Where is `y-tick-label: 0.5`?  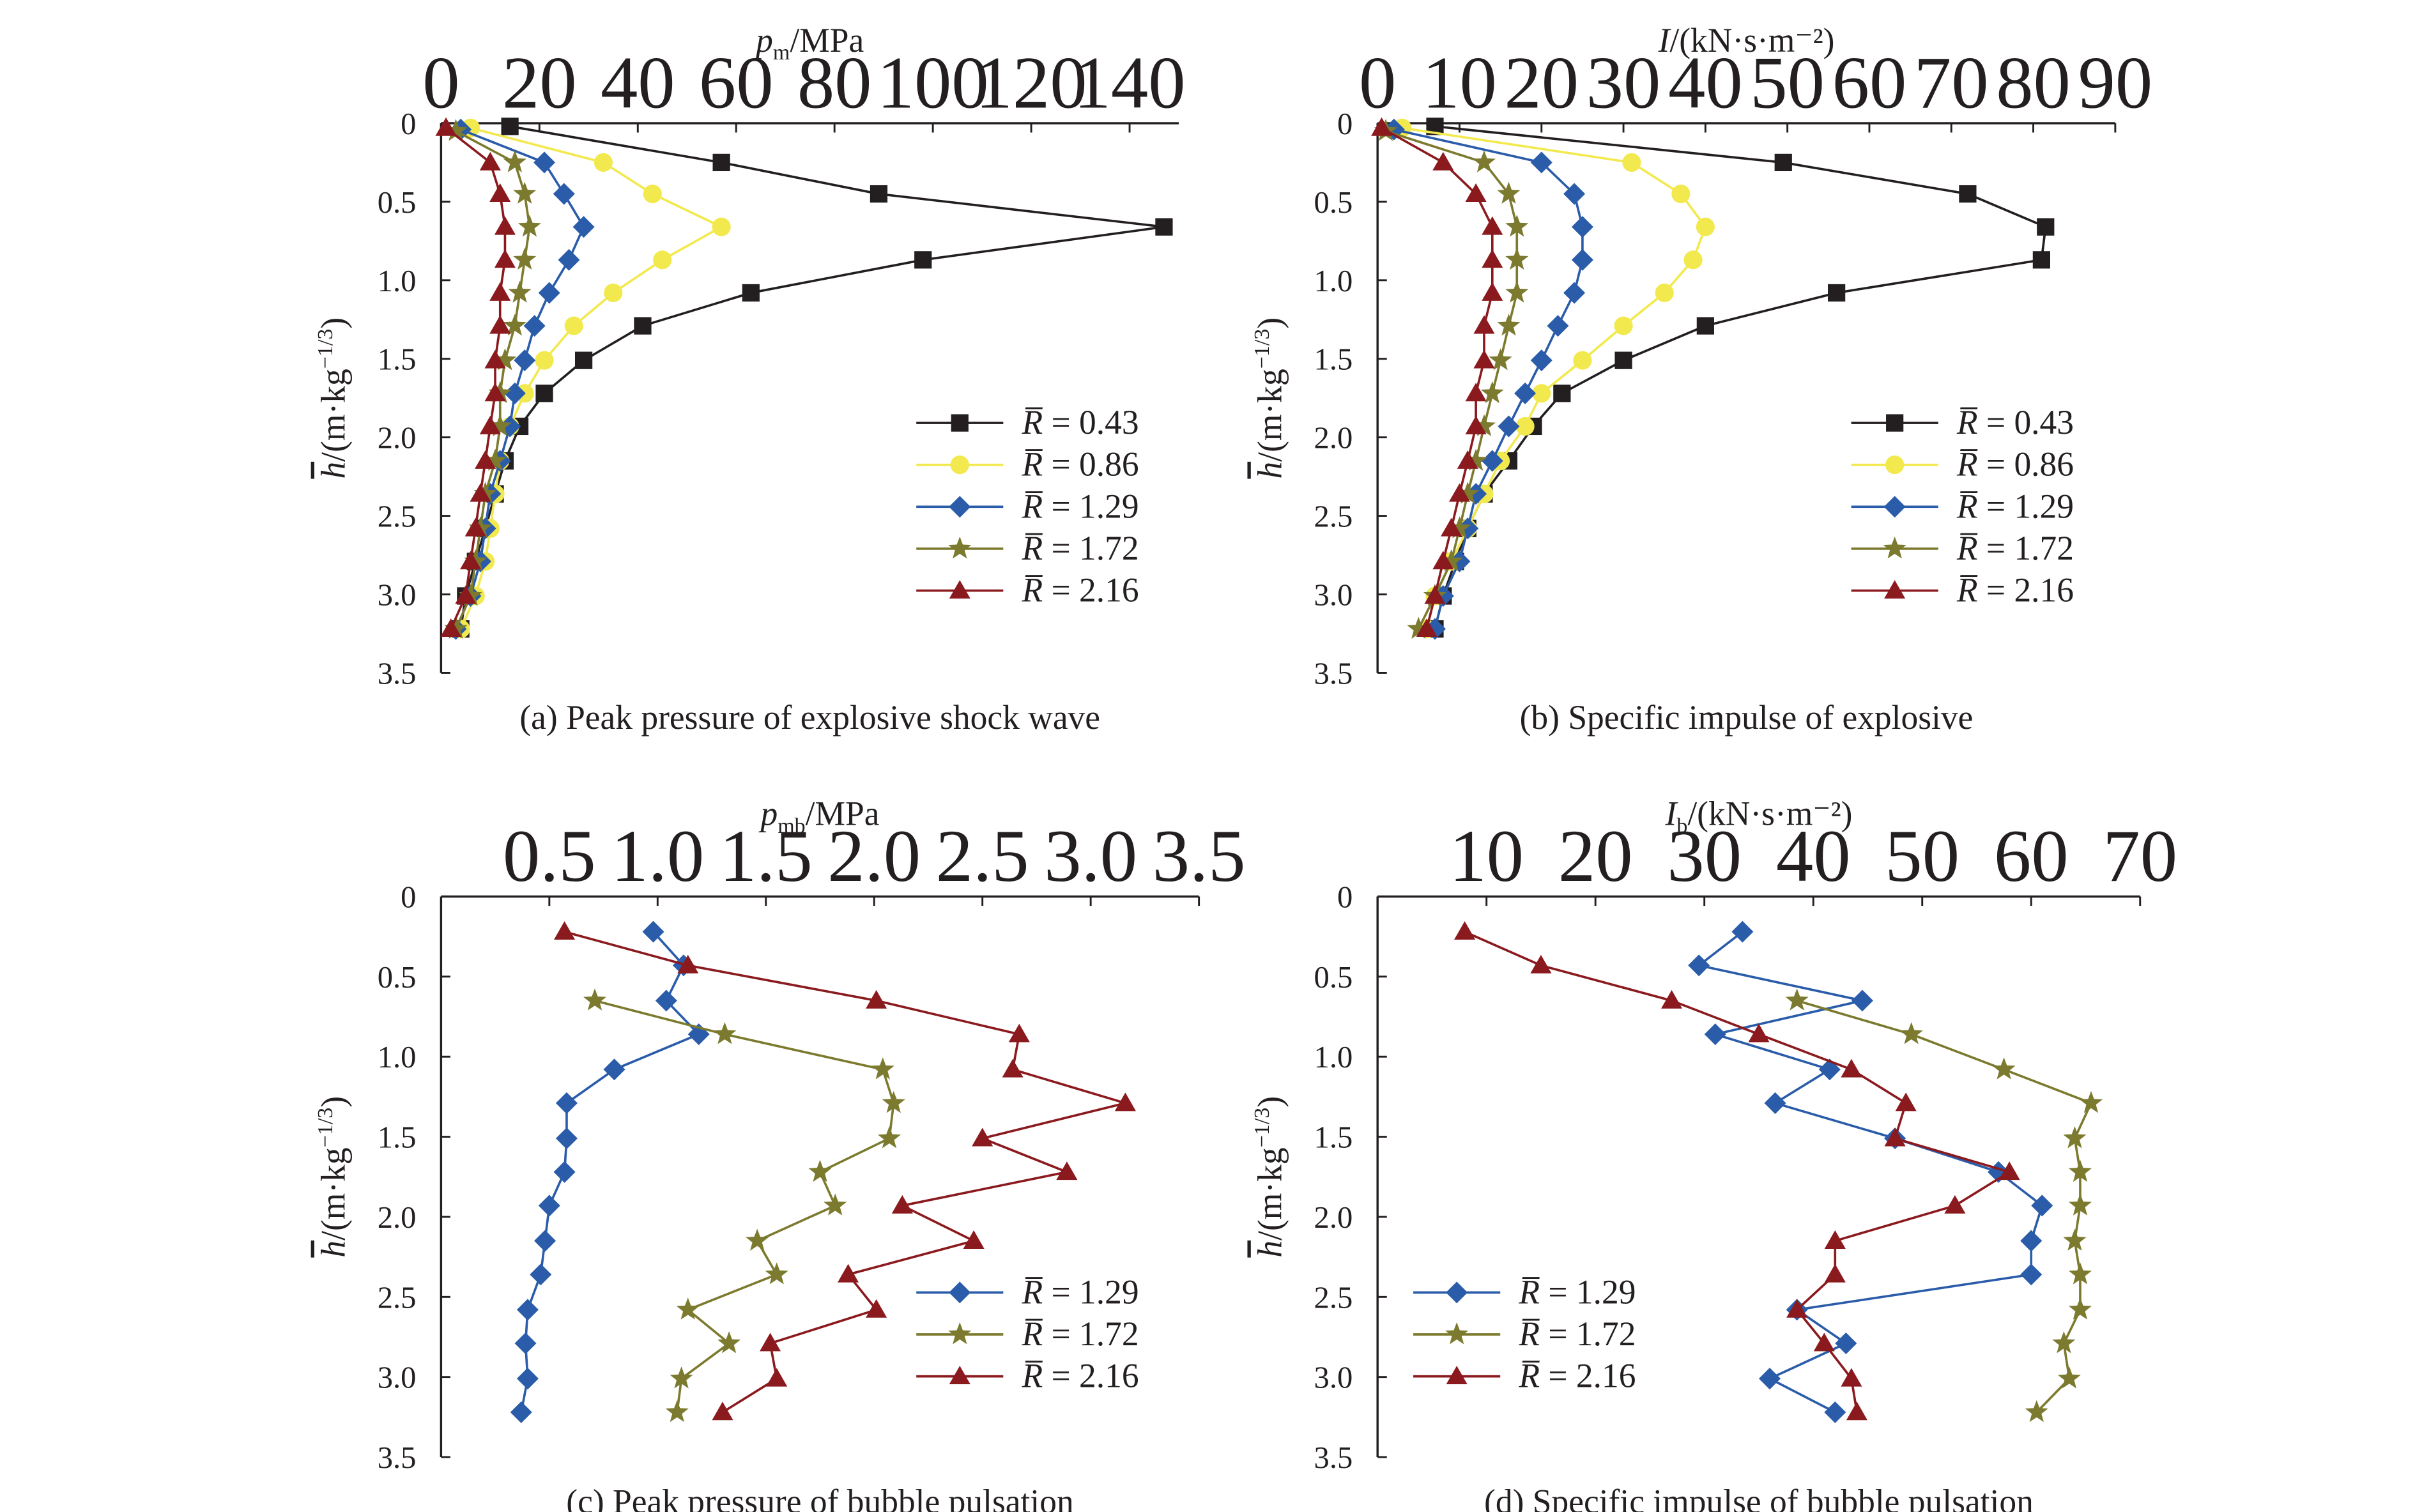
y-tick-label: 0.5 is located at coordinates (397, 202).